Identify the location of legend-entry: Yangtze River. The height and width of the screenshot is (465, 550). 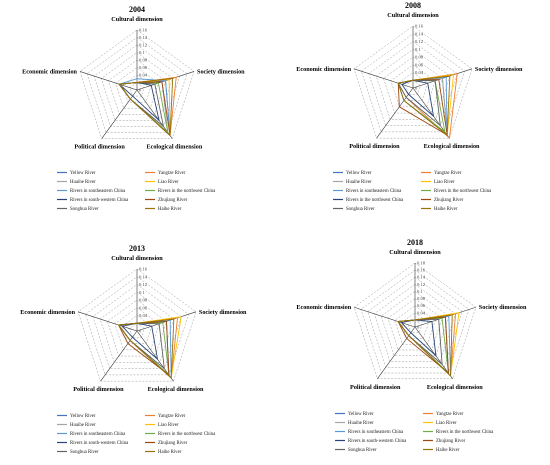
(172, 173).